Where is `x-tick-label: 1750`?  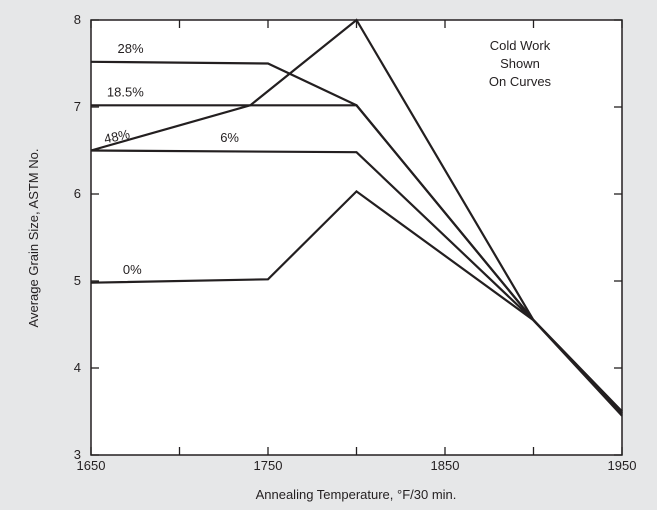 x-tick-label: 1750 is located at coordinates (268, 465).